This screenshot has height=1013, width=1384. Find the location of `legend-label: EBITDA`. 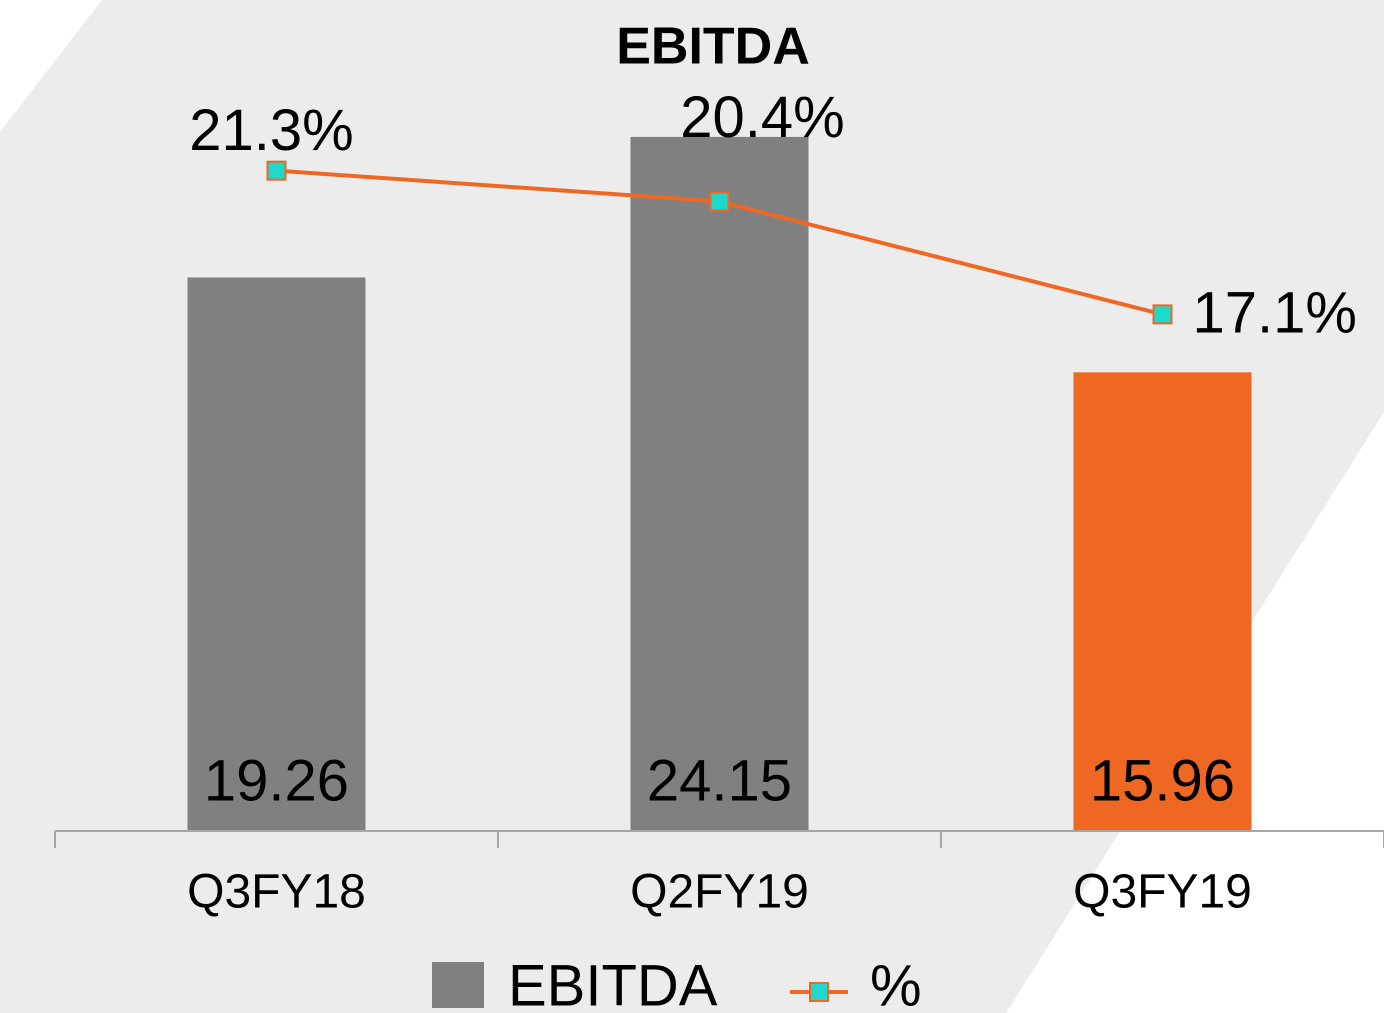

legend-label: EBITDA is located at coordinates (613, 983).